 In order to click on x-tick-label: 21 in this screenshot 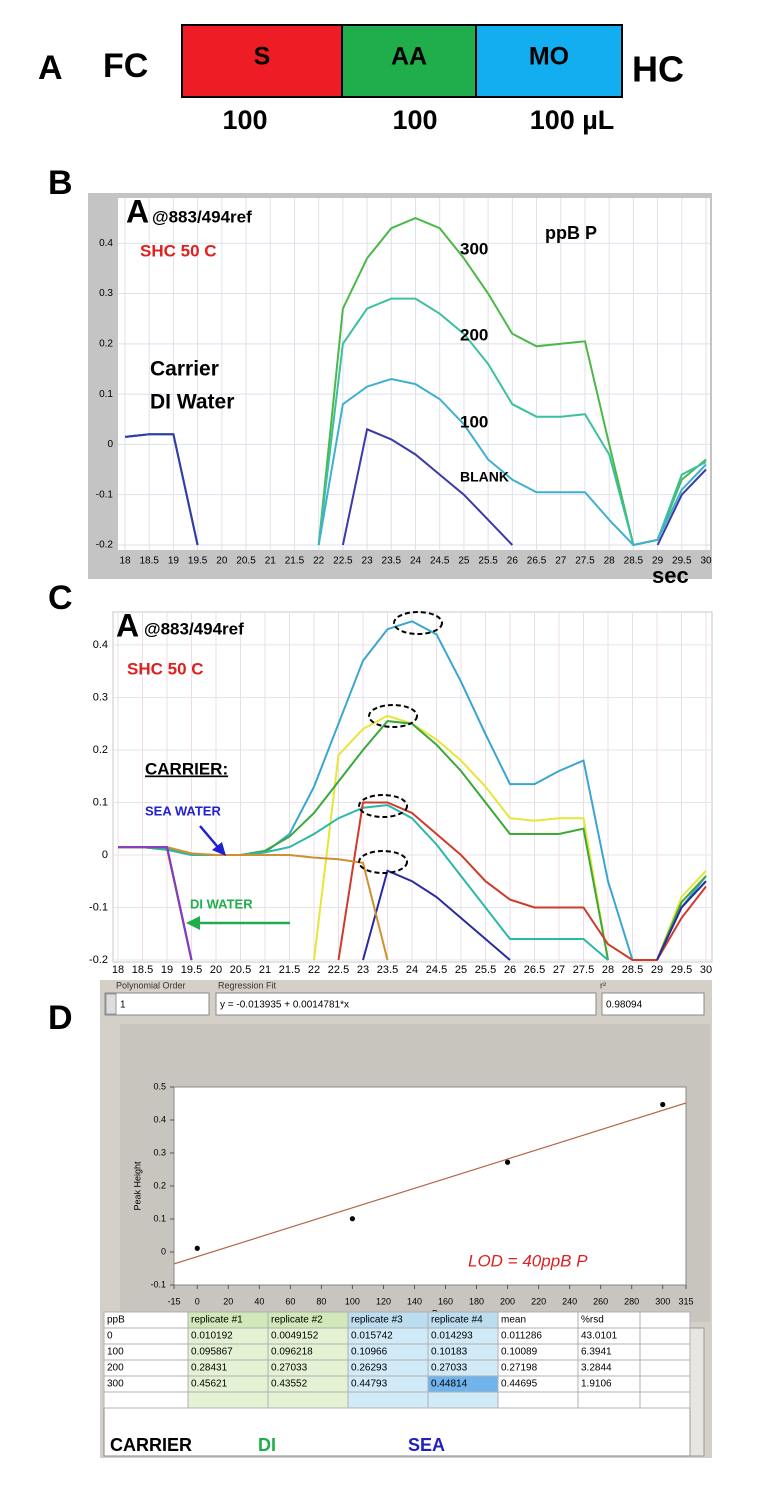, I will do `click(265, 970)`.